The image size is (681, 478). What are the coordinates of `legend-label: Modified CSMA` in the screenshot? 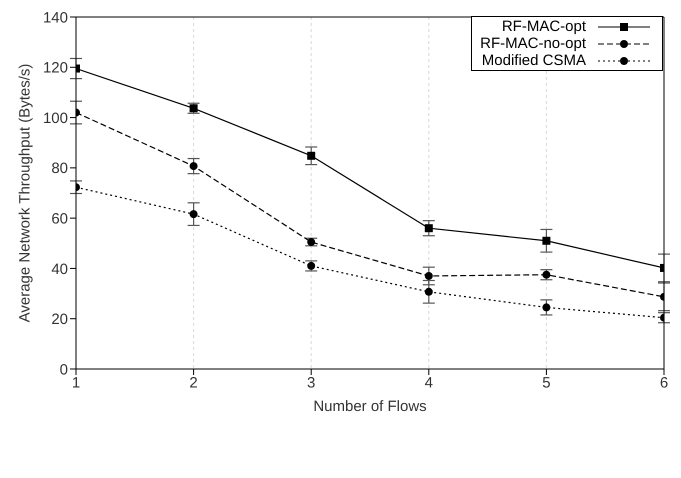 It's located at (534, 60).